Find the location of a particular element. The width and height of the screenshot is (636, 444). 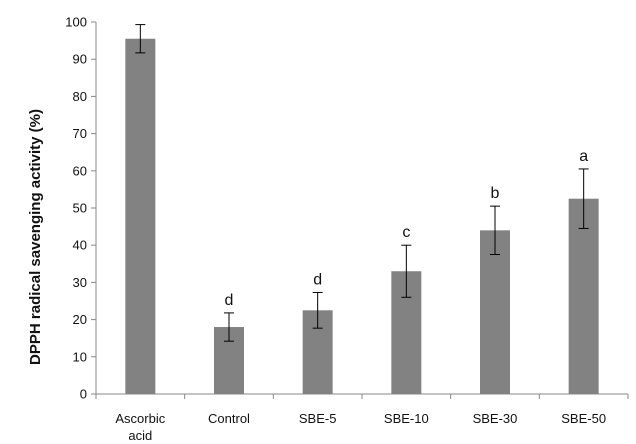

y-tick-label: 90 is located at coordinates (80, 59).